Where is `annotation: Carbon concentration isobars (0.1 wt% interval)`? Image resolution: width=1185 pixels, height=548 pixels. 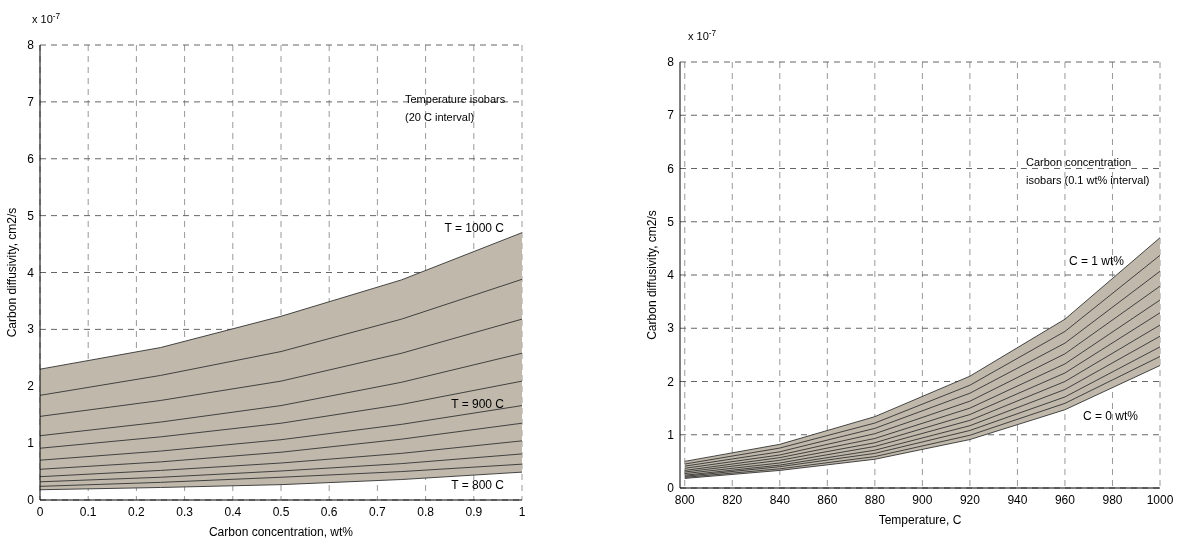 annotation: Carbon concentration isobars (0.1 wt% interval) is located at coordinates (1088, 171).